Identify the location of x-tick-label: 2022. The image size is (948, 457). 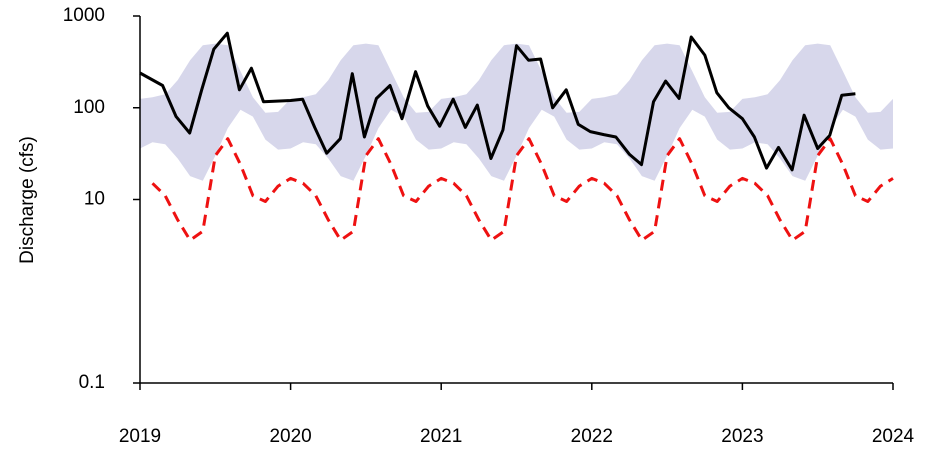
(592, 436).